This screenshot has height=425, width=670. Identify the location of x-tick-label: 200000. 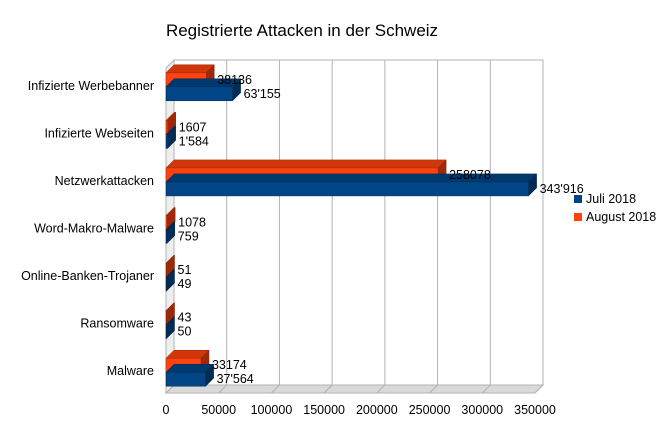
(377, 410).